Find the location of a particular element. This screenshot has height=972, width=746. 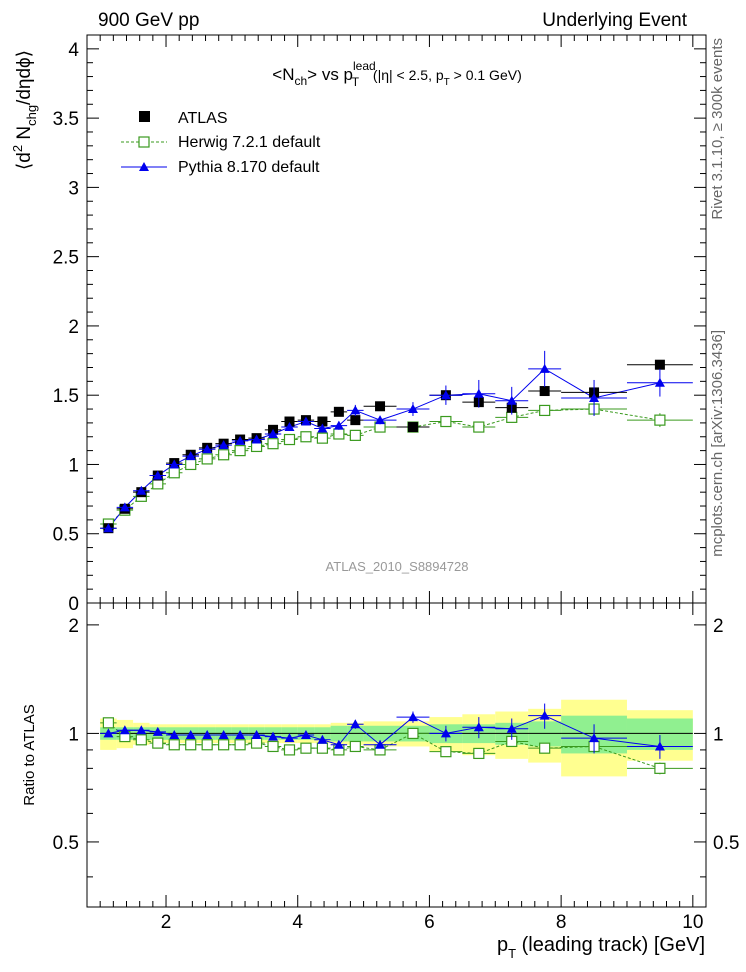

ratio-xtick-label: 6 is located at coordinates (429, 922).